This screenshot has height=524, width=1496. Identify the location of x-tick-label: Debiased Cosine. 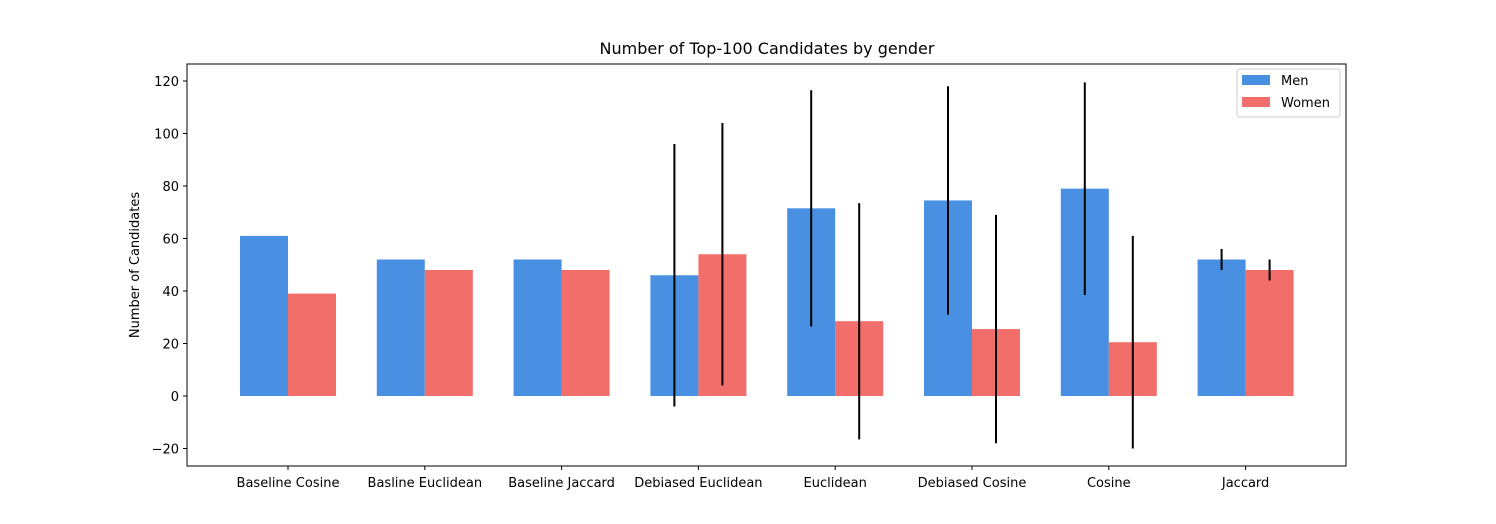
(972, 483).